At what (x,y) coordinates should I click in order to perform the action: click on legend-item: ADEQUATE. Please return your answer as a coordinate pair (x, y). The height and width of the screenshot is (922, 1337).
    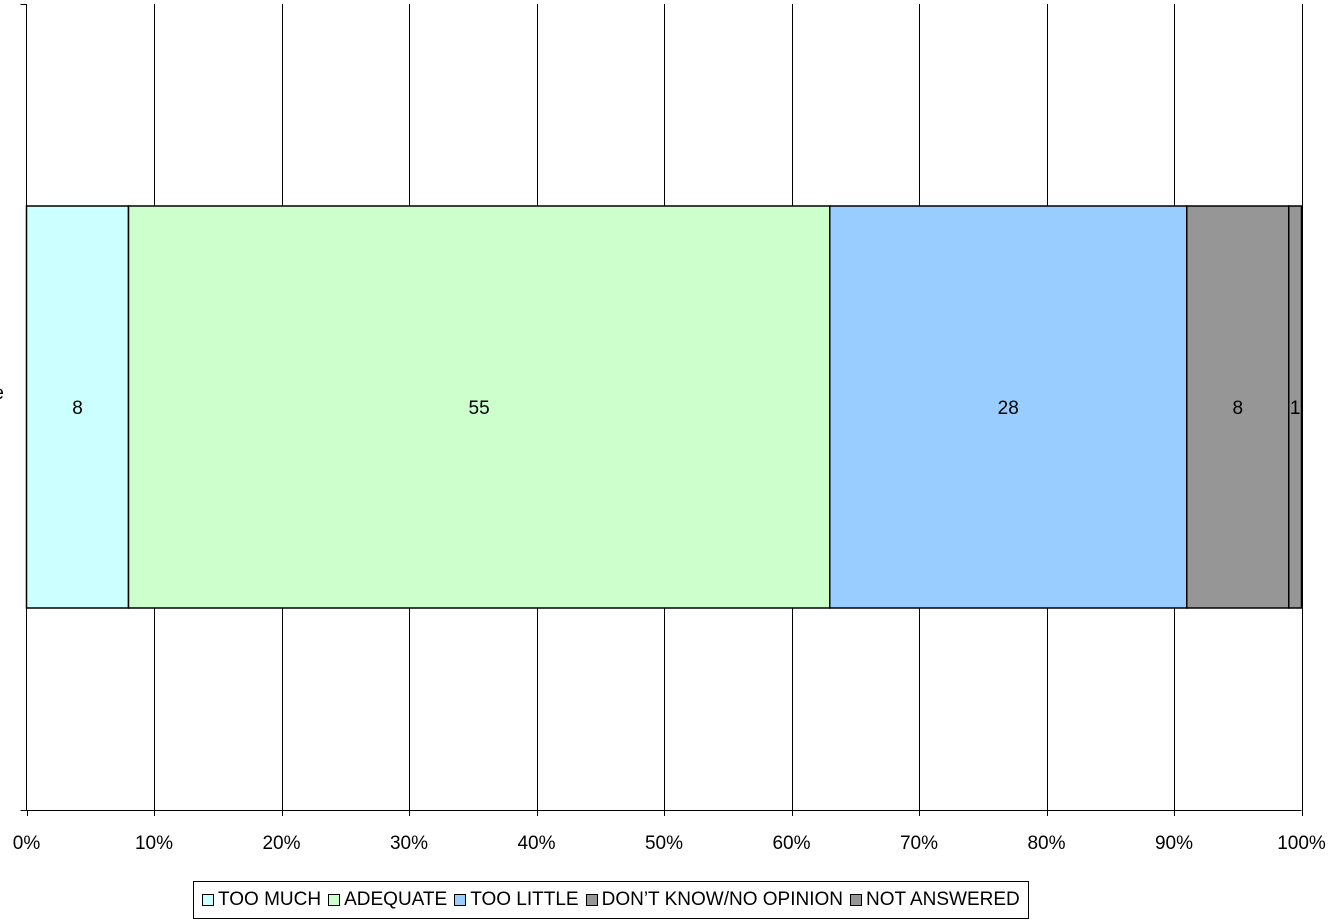
    Looking at the image, I should click on (387, 900).